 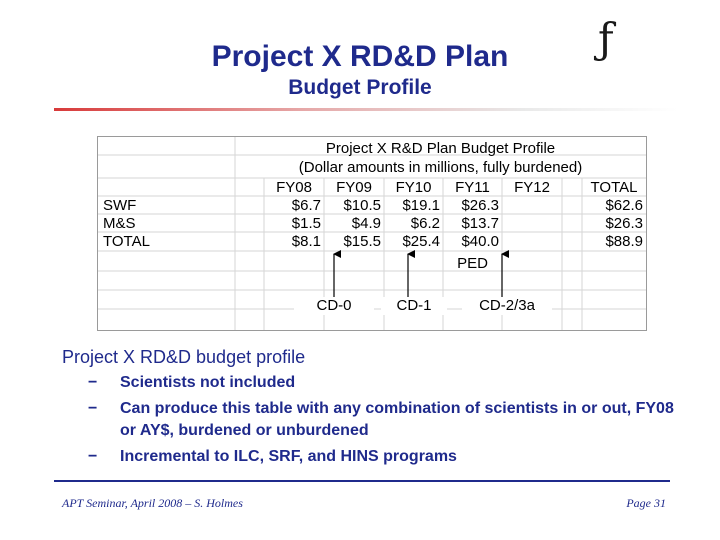 I want to click on column-header-fy10: FY10, so click(x=413, y=187).